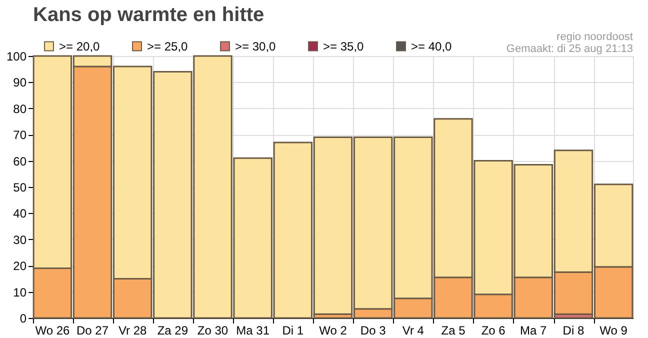 The width and height of the screenshot is (648, 338). What do you see at coordinates (79, 46) in the screenshot?
I see `legend-label: >= 20,0` at bounding box center [79, 46].